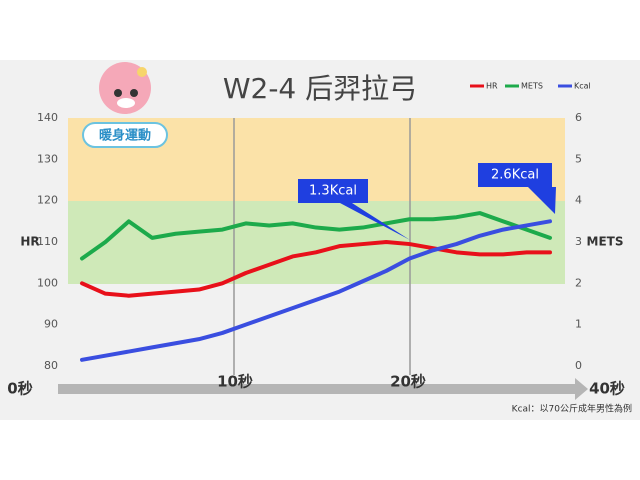 The width and height of the screenshot is (640, 480). Describe the element at coordinates (333, 191) in the screenshot. I see `annotation: 1.3Kcal` at that location.